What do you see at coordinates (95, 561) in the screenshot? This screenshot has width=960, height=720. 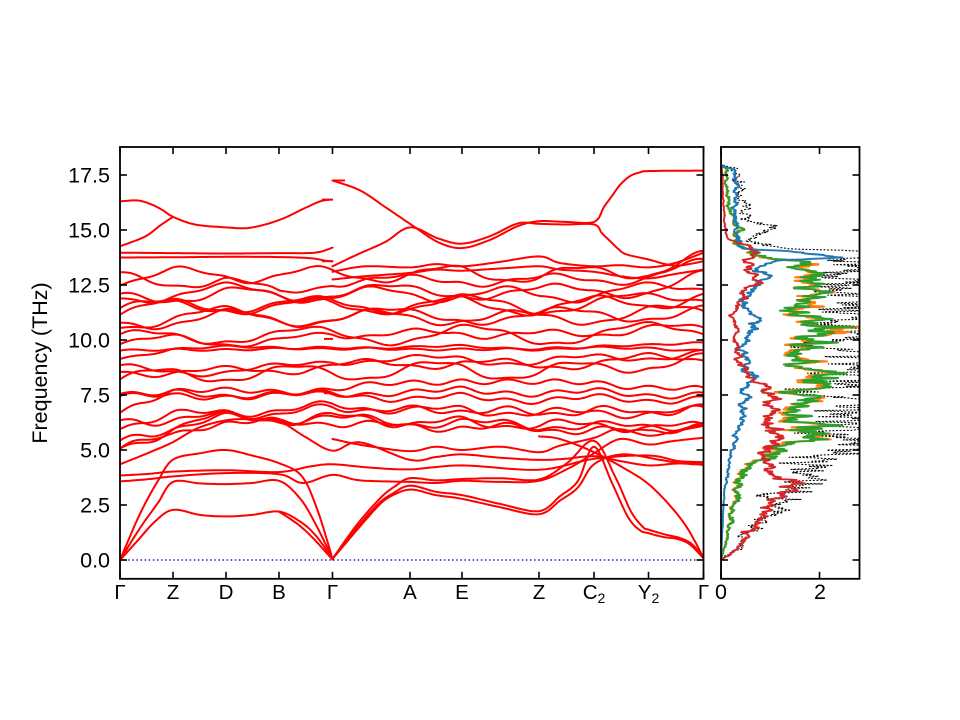 I see `svg-text: 0.0` at bounding box center [95, 561].